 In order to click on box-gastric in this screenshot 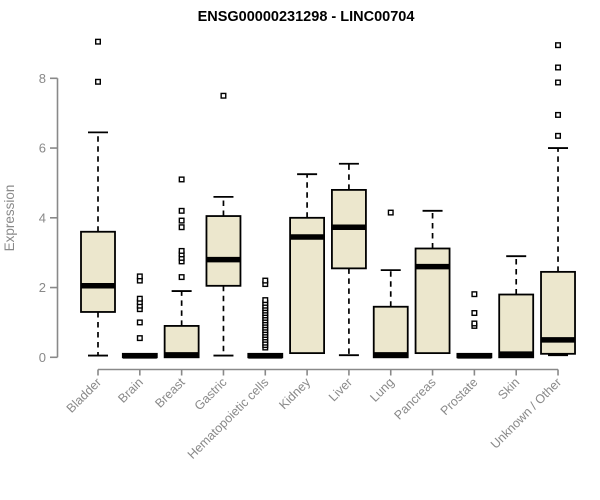, I will do `click(223, 251)`.